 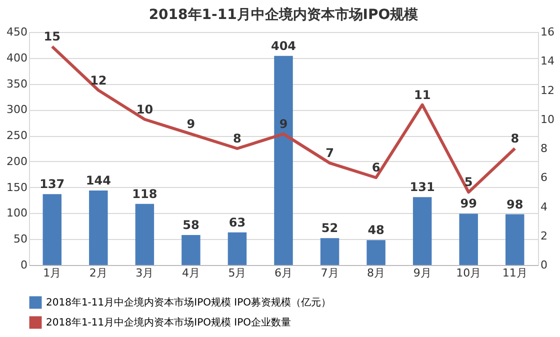 What do you see at coordinates (237, 222) in the screenshot?
I see `data-label: 63` at bounding box center [237, 222].